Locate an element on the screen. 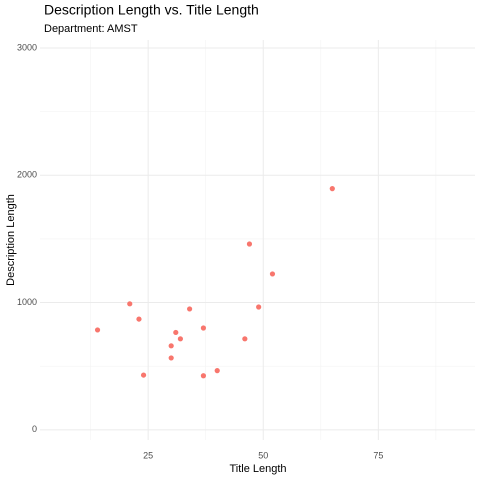 This screenshot has height=480, width=480. y-tick-label: 2000 is located at coordinates (27, 175).